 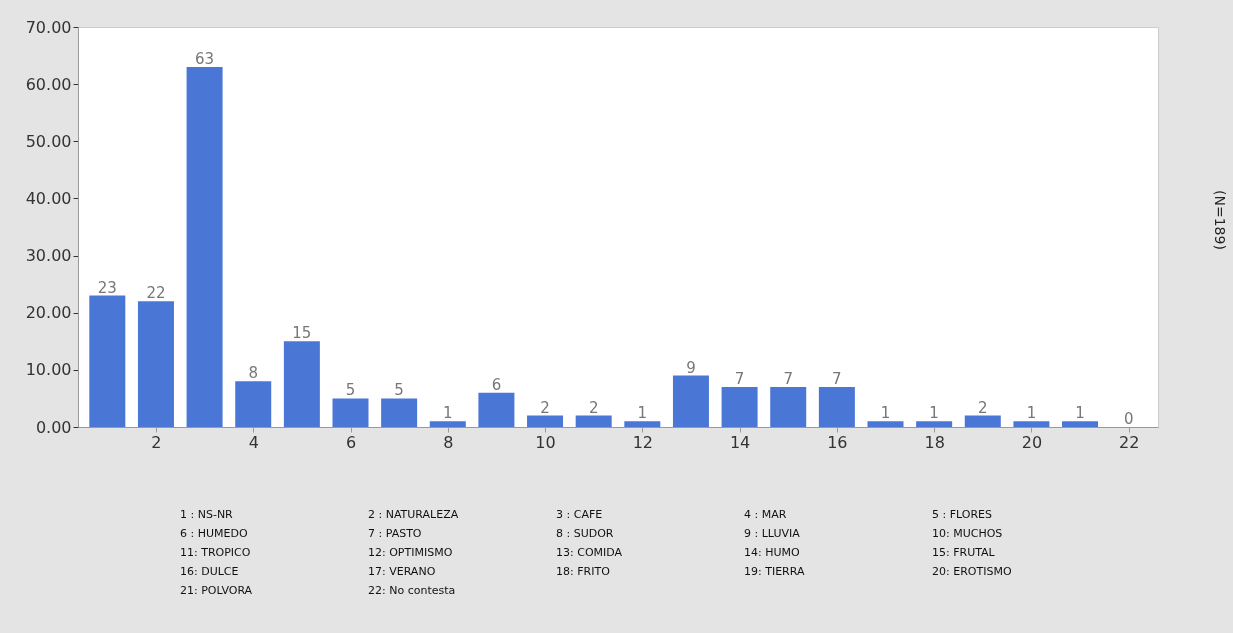 What do you see at coordinates (207, 514) in the screenshot?
I see `text: 1 : NS-NR` at bounding box center [207, 514].